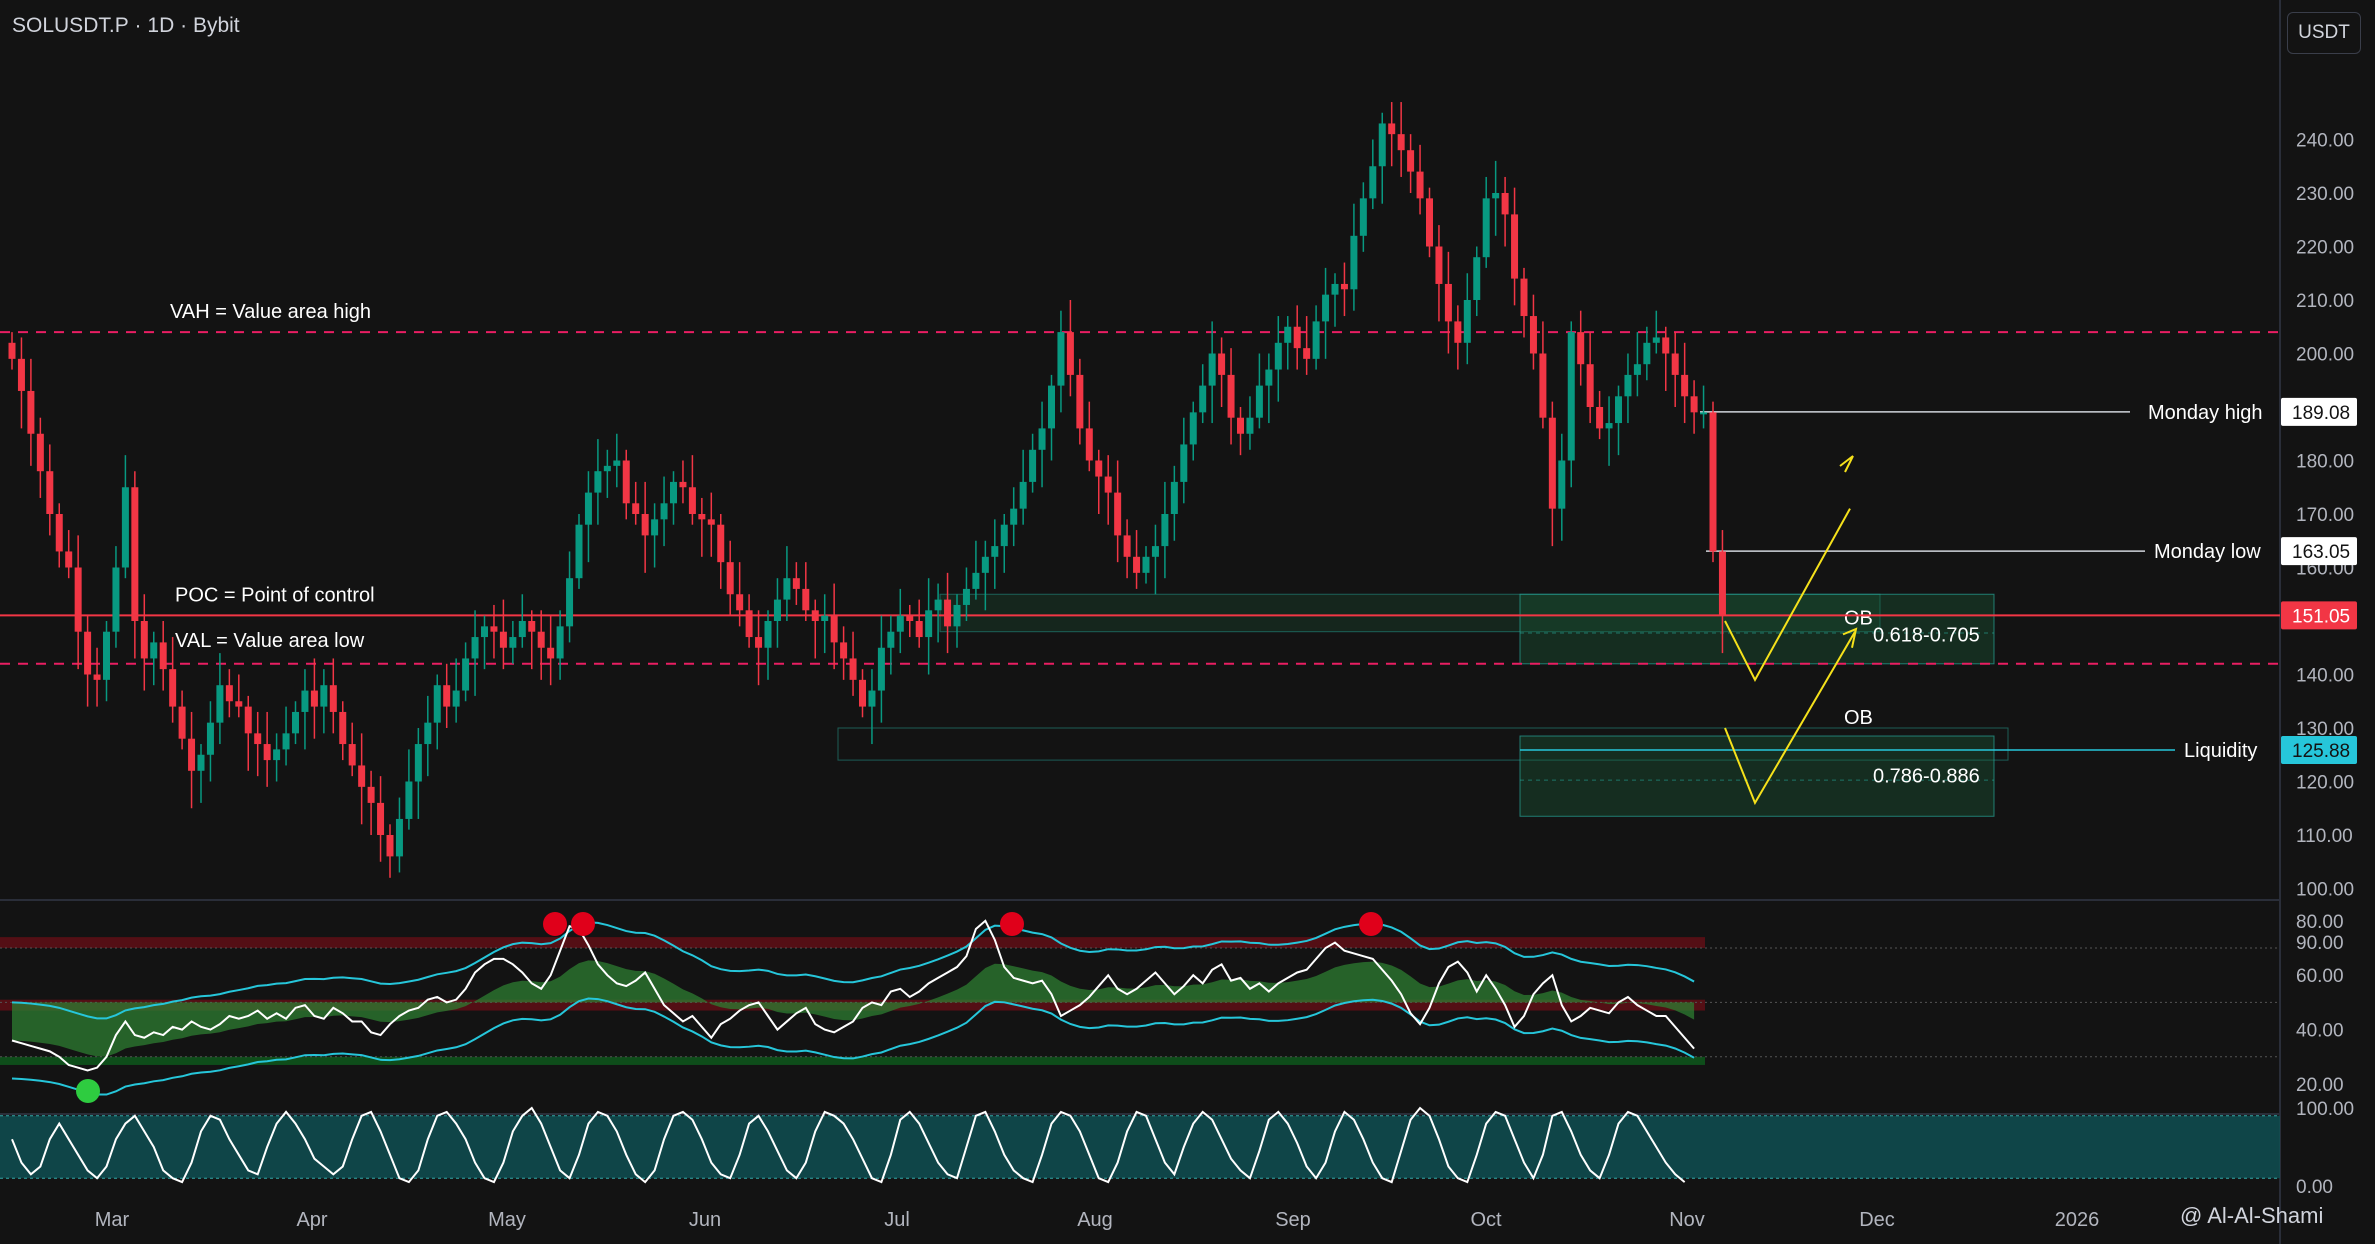  What do you see at coordinates (1858, 718) in the screenshot?
I see `ob-label: OB` at bounding box center [1858, 718].